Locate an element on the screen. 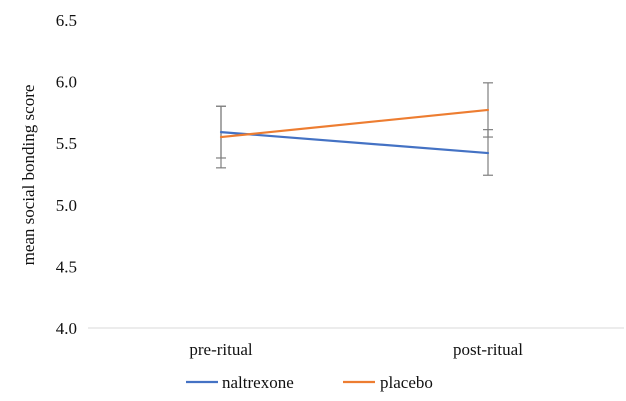  y-tick-label: 6.0 is located at coordinates (66, 82).